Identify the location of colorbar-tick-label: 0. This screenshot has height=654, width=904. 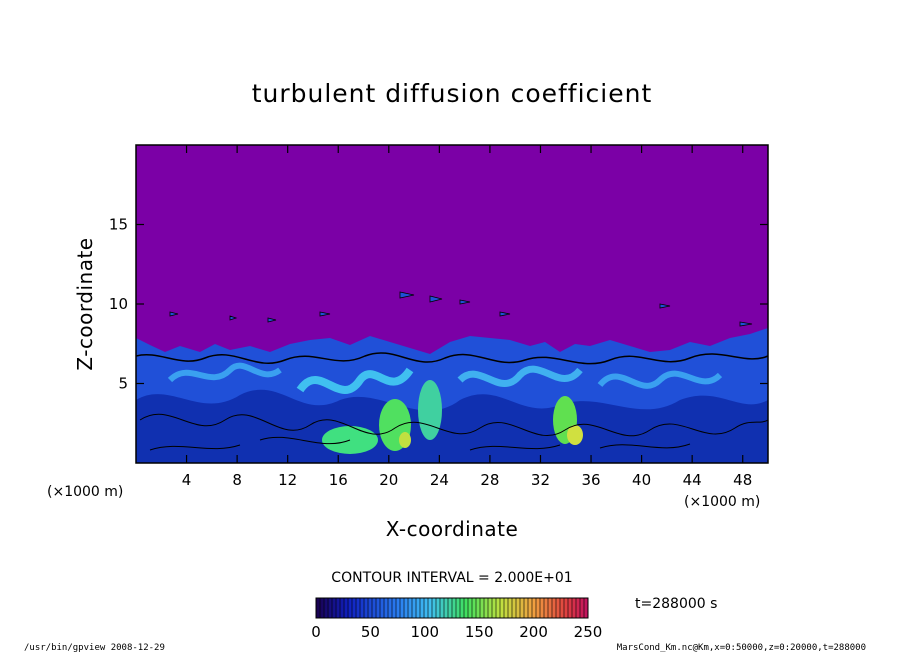
(316, 632).